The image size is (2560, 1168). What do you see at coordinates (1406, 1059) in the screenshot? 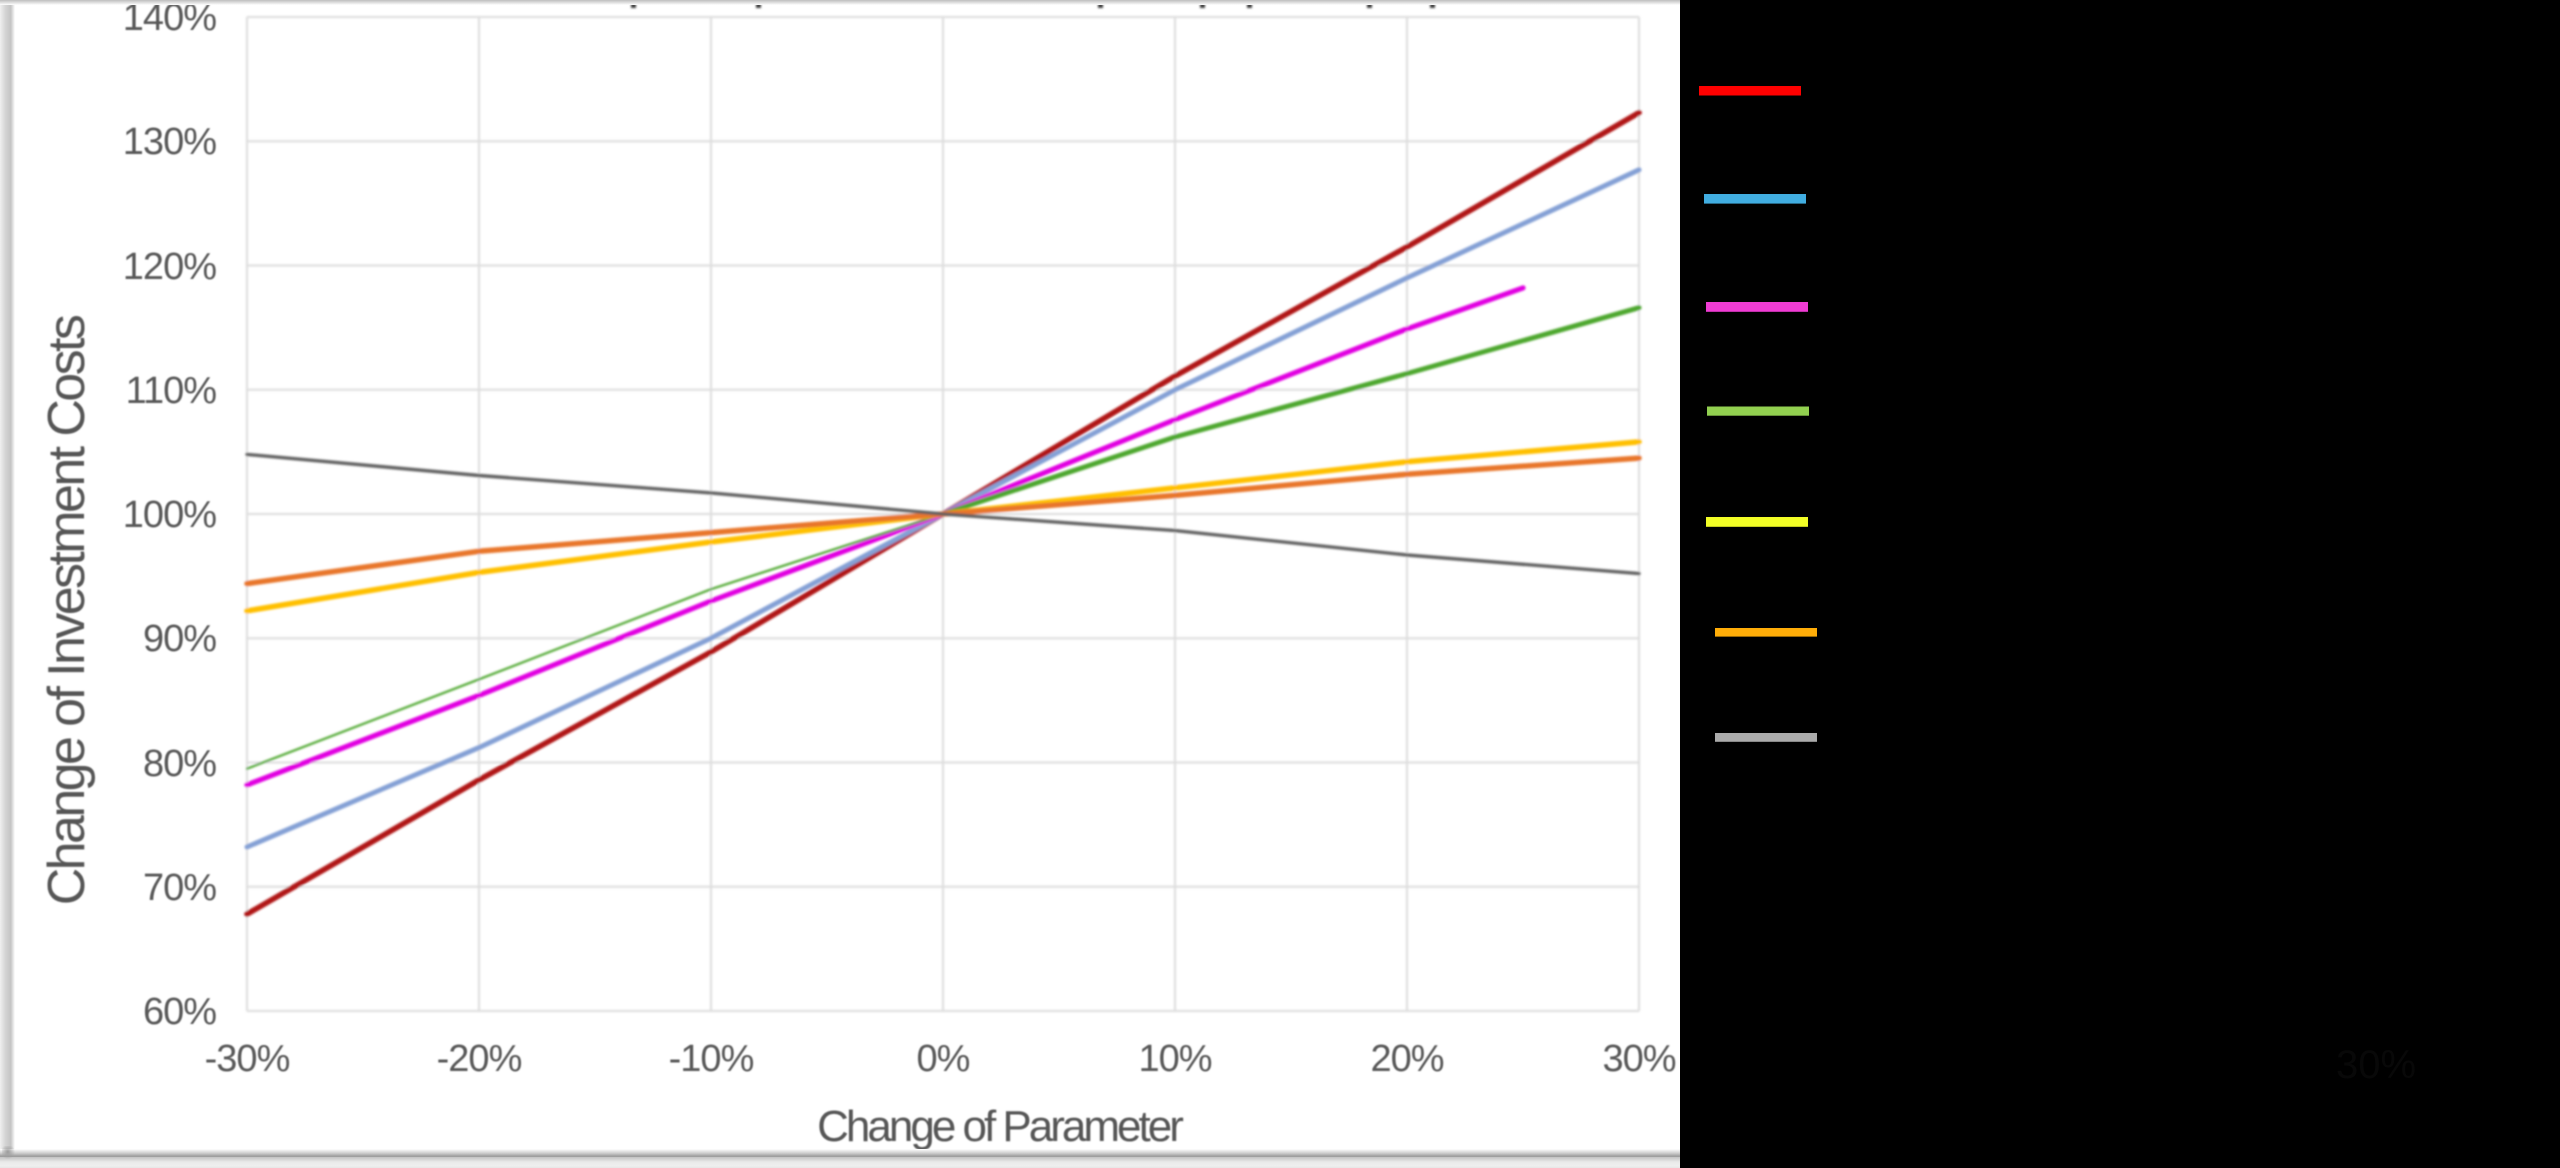
I see `svg-text: 20%` at bounding box center [1406, 1059].